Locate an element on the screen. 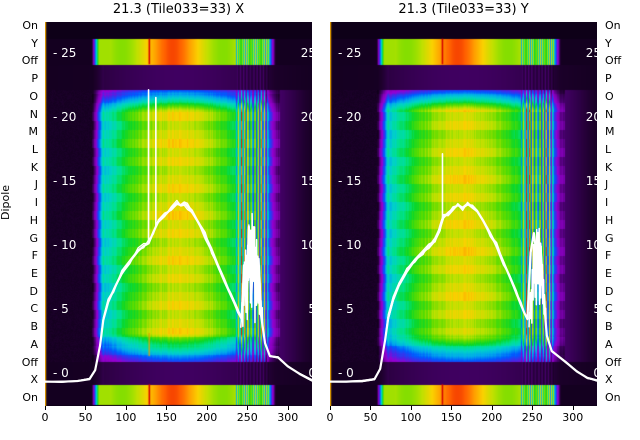 Image resolution: width=640 pixels, height=440 pixels. category-label-right-8: K is located at coordinates (609, 167).